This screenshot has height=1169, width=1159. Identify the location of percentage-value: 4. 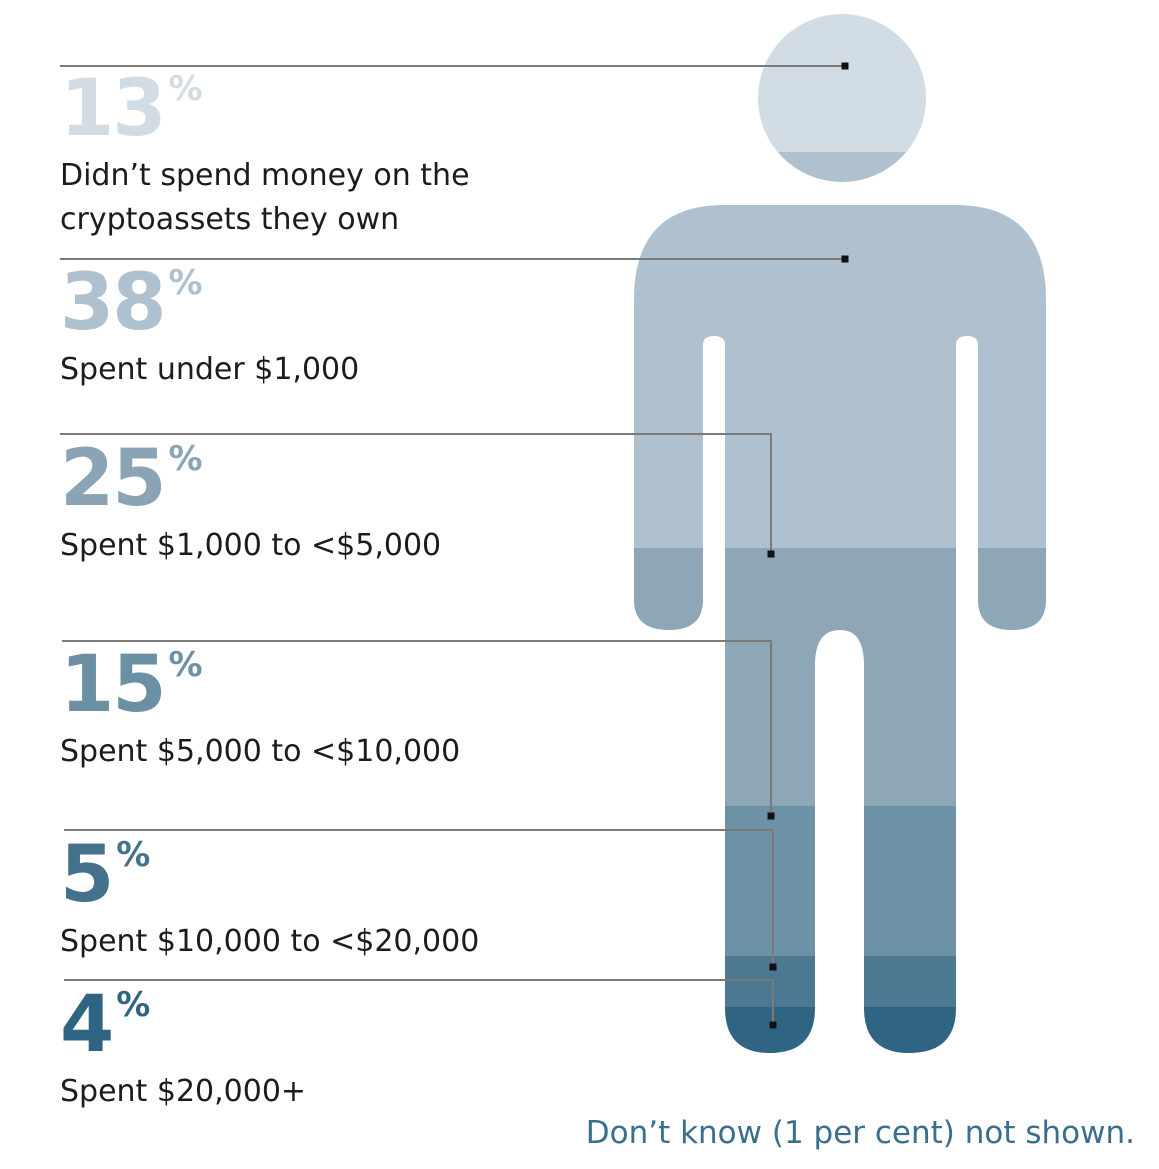
(87, 1025).